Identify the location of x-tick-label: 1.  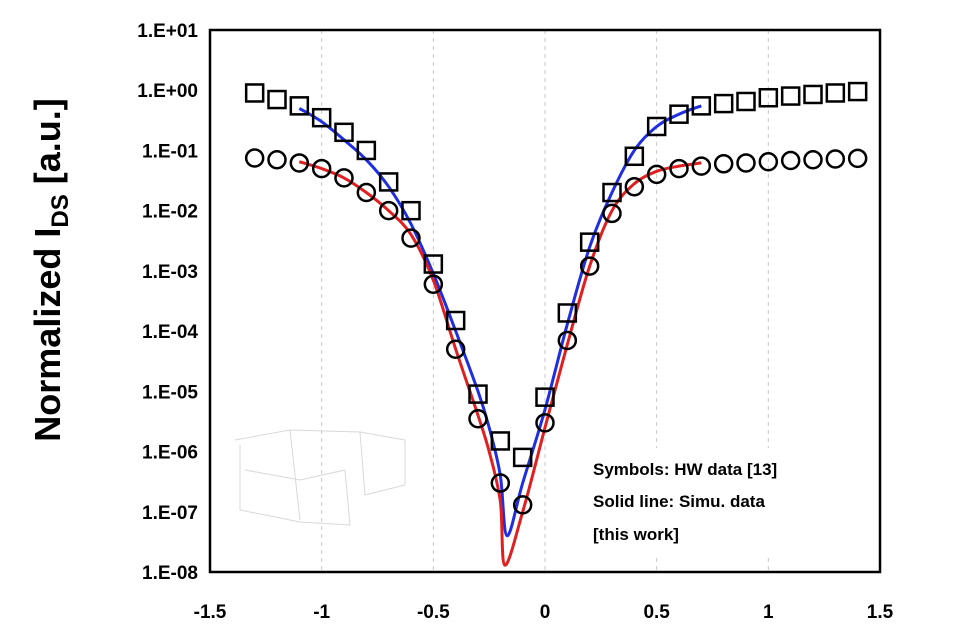
(768, 612).